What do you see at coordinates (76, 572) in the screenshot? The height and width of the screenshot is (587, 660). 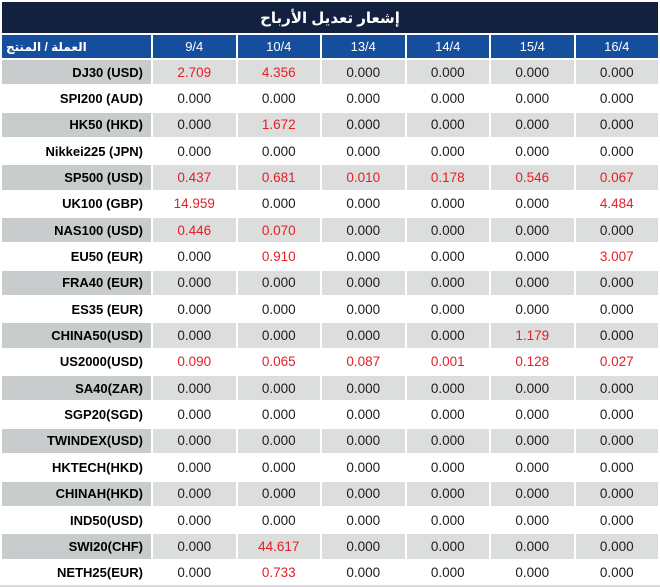 I see `product-label: NETH25(EUR)` at bounding box center [76, 572].